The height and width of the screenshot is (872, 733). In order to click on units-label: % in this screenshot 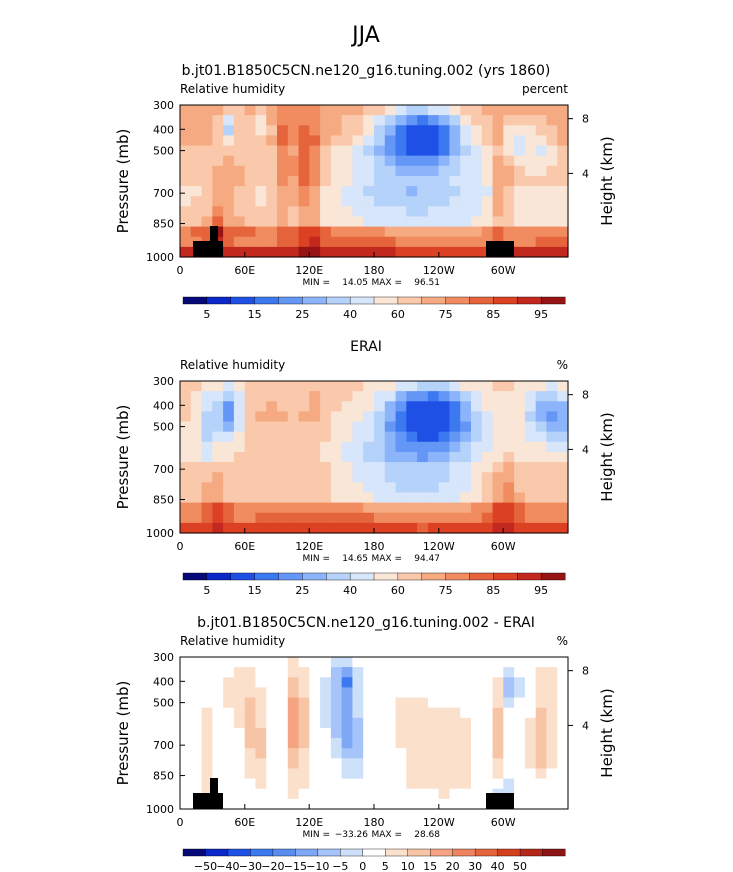, I will do `click(562, 365)`.